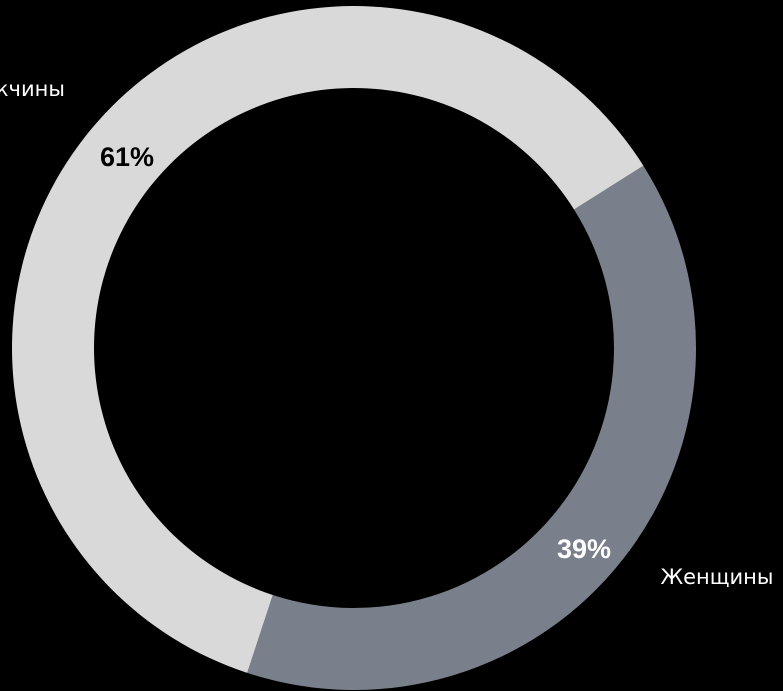 This screenshot has width=783, height=691. I want to click on value-label-men: 61%, so click(127, 157).